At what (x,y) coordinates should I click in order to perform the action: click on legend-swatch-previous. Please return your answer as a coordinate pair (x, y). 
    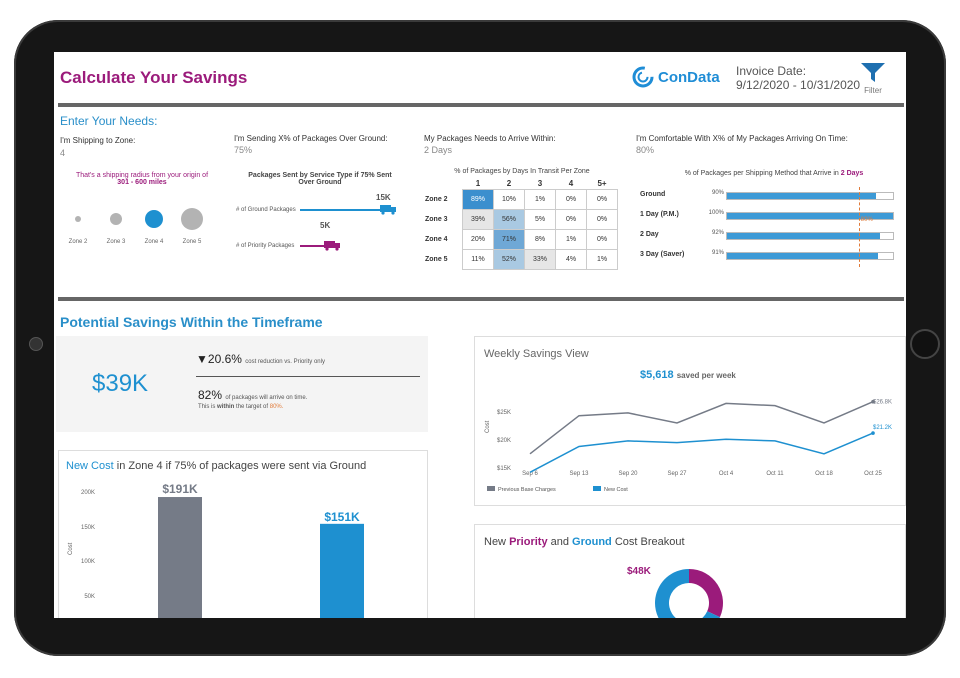
    Looking at the image, I should click on (491, 488).